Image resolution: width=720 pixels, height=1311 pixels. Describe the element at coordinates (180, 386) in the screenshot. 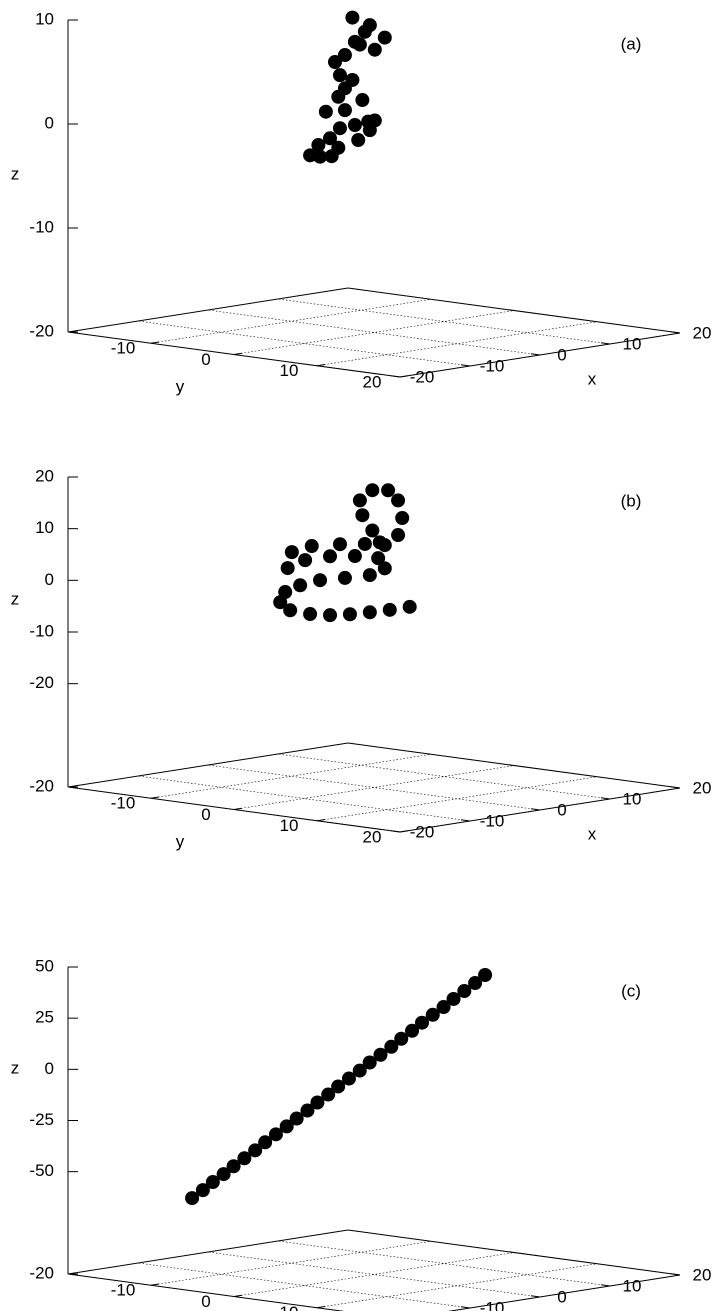

I see `y-axis-label: y` at that location.